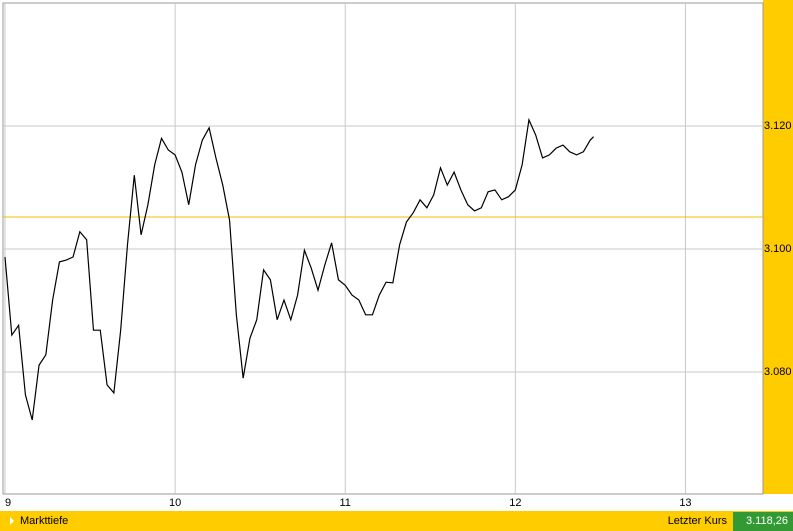 The image size is (793, 531). Describe the element at coordinates (12, 521) in the screenshot. I see `footer-arrow` at that location.